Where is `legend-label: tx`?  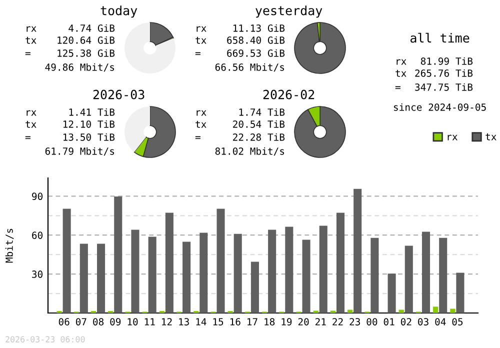 legend-label: tx is located at coordinates (491, 136).